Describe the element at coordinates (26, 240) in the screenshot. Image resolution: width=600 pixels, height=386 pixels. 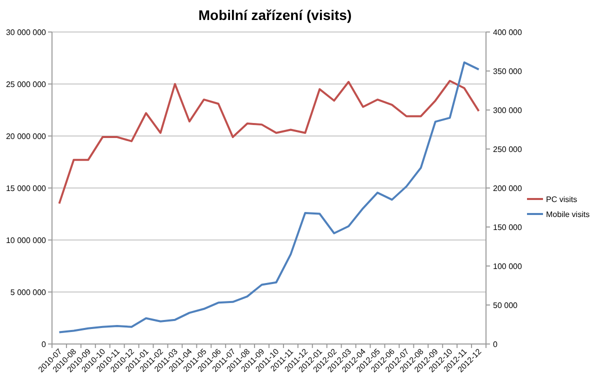
I see `y-tick-label: 10 000 000` at that location.